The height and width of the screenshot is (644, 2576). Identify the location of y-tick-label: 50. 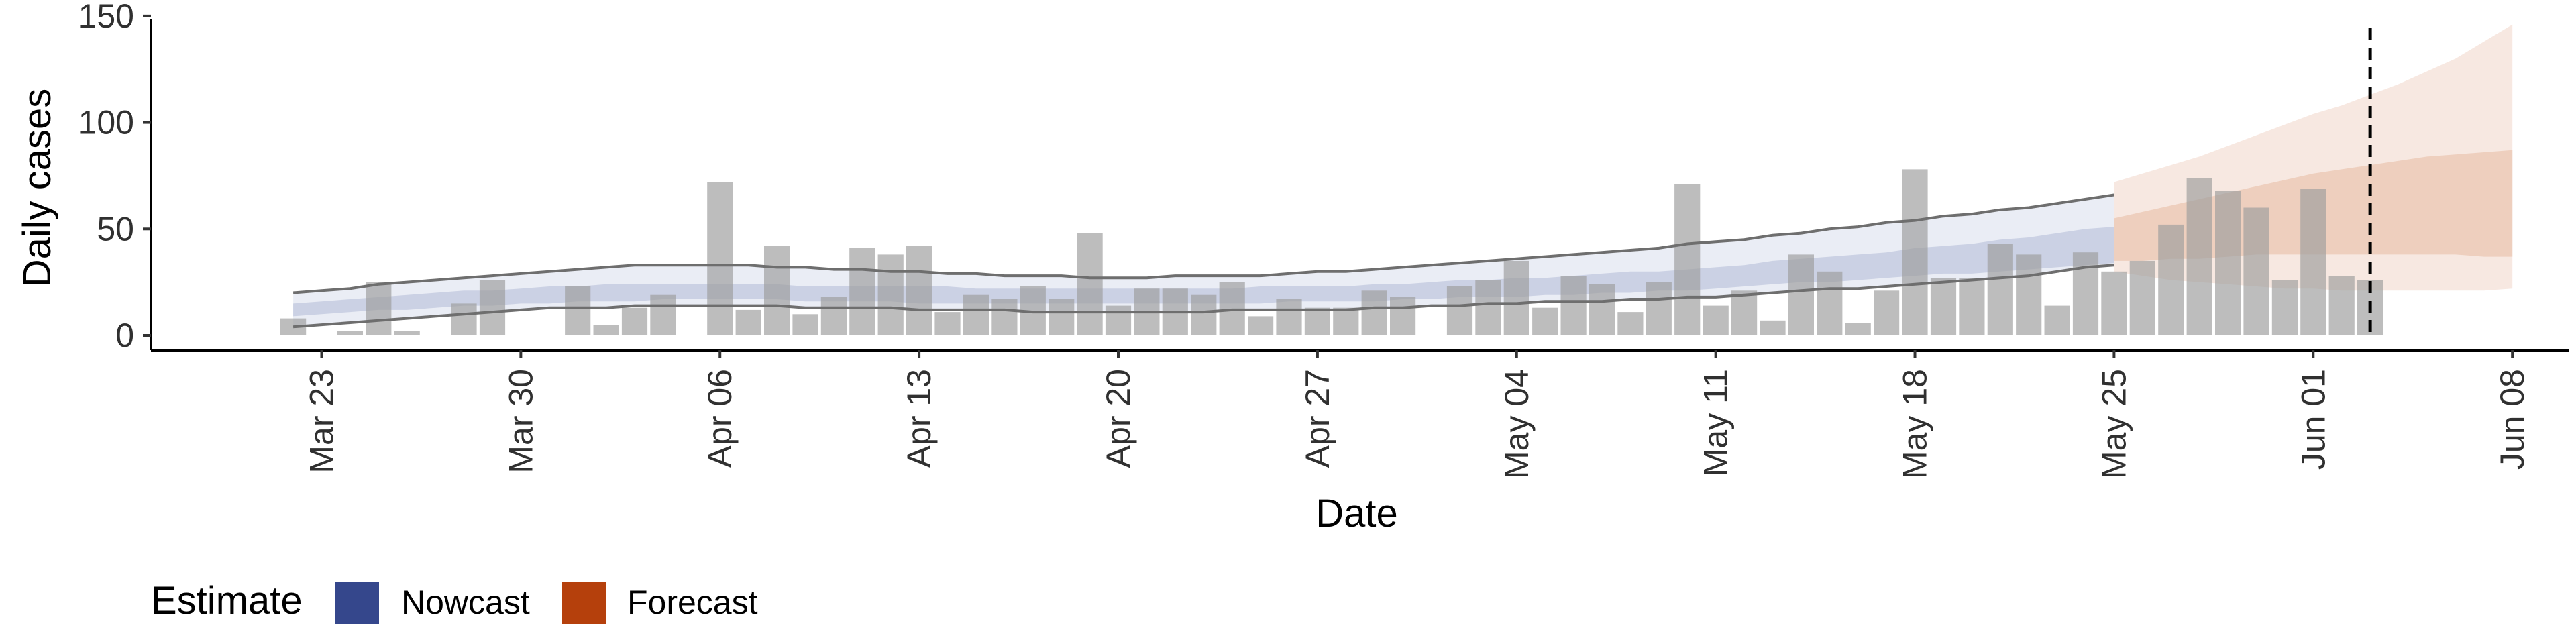
(115, 229).